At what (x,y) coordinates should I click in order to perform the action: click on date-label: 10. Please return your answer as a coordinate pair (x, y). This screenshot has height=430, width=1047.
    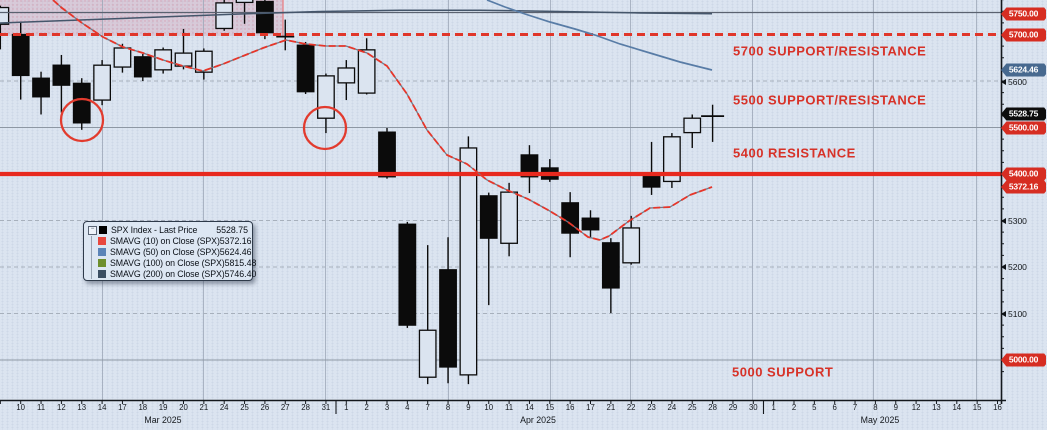
    Looking at the image, I should click on (489, 407).